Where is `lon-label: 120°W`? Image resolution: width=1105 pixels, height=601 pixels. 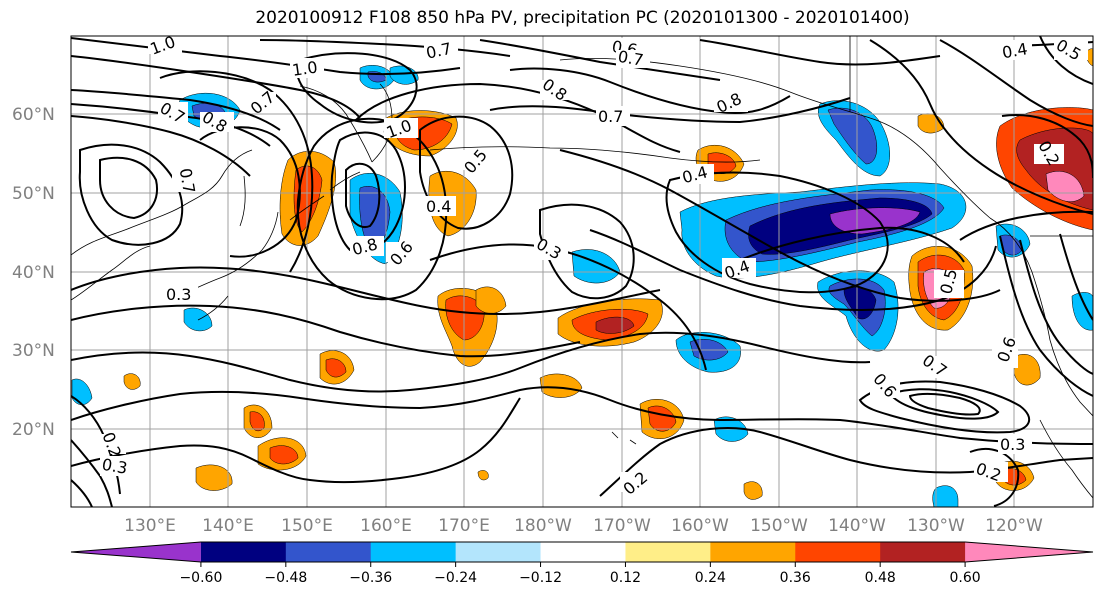
lon-label: 120°W is located at coordinates (1014, 526).